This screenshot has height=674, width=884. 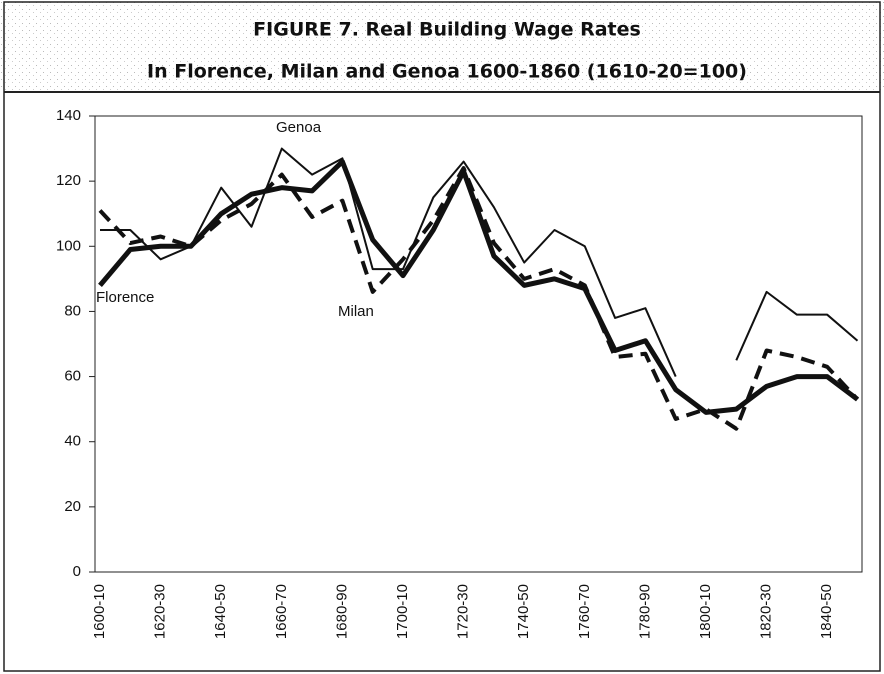 What do you see at coordinates (220, 611) in the screenshot?
I see `x-tick-label: 1640-50` at bounding box center [220, 611].